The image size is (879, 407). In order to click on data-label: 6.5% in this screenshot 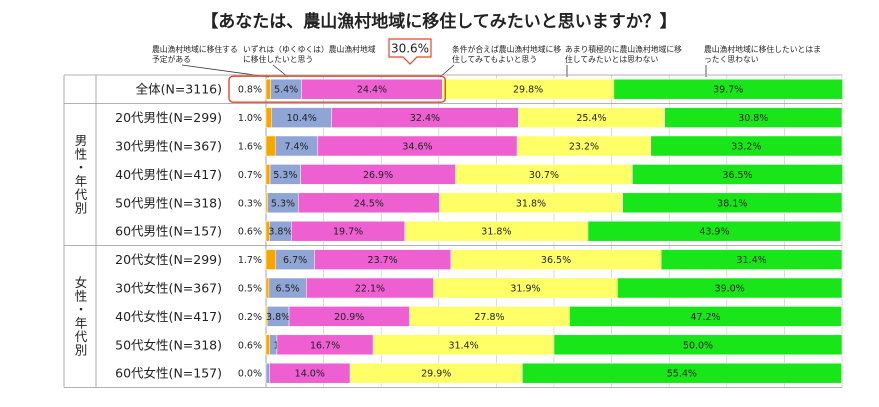, I will do `click(288, 289)`.